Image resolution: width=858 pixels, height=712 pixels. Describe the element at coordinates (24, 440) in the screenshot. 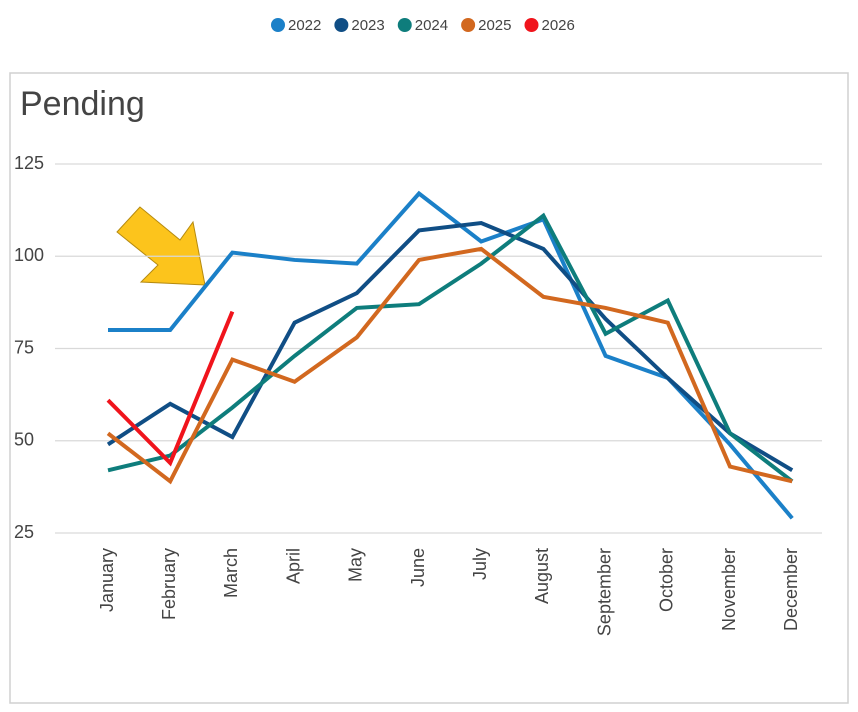

I see `y-tick-label: 50` at that location.